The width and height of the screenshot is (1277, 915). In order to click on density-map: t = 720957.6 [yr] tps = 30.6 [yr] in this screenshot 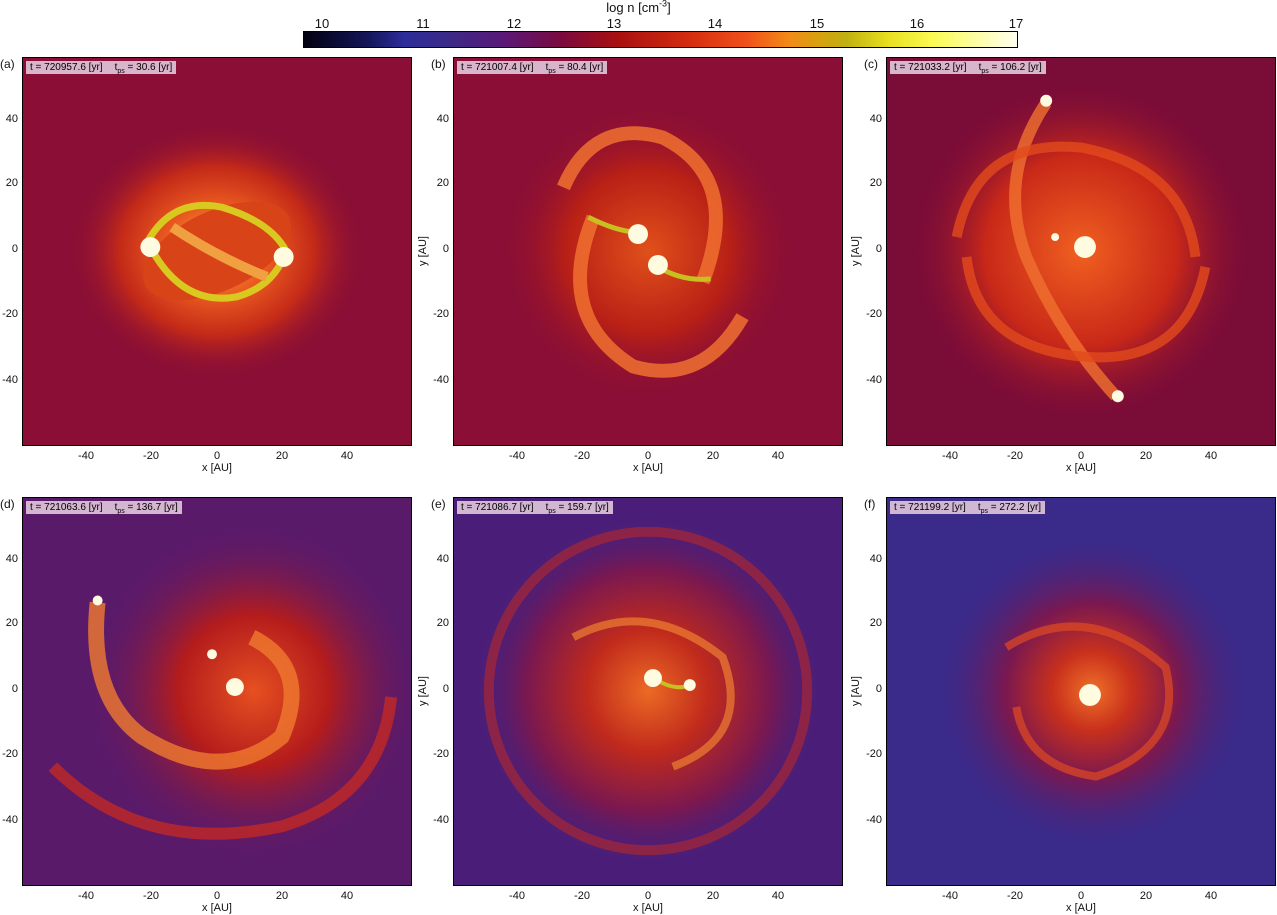, I will do `click(217, 251)`.